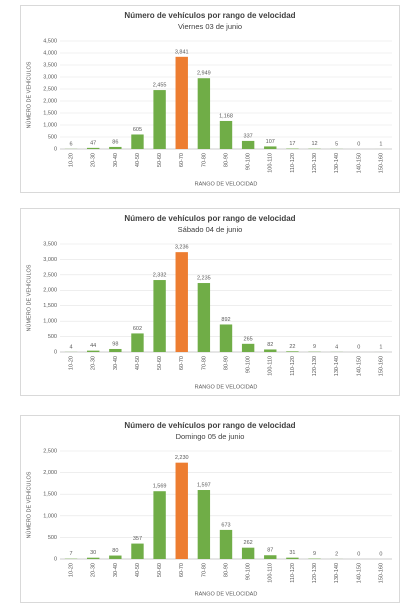 The image size is (420, 609). Describe the element at coordinates (248, 136) in the screenshot. I see `value-label: 337` at that location.